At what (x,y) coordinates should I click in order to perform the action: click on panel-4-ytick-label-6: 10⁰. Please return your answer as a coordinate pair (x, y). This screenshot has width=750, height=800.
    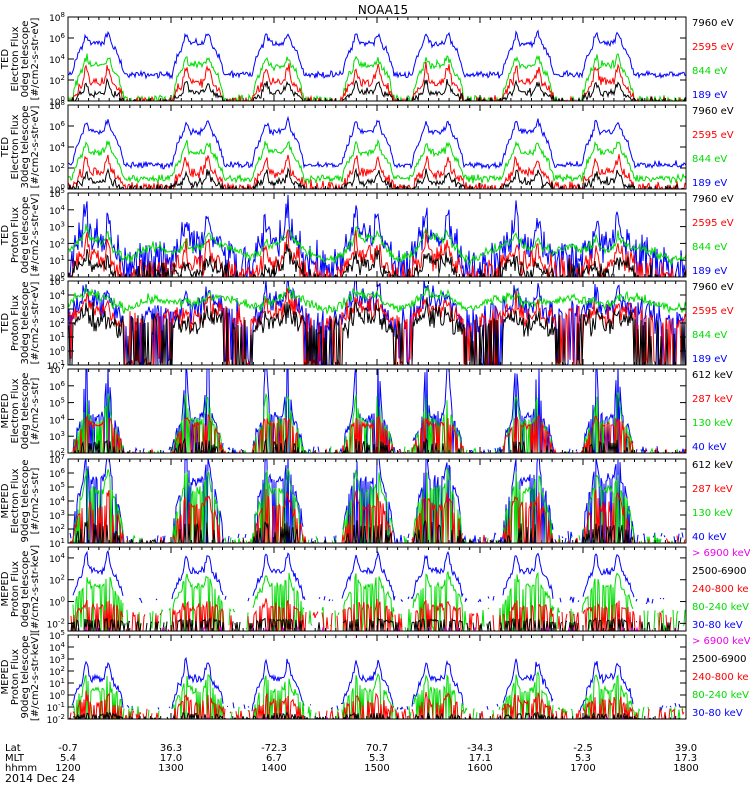
    Looking at the image, I should click on (57, 351).